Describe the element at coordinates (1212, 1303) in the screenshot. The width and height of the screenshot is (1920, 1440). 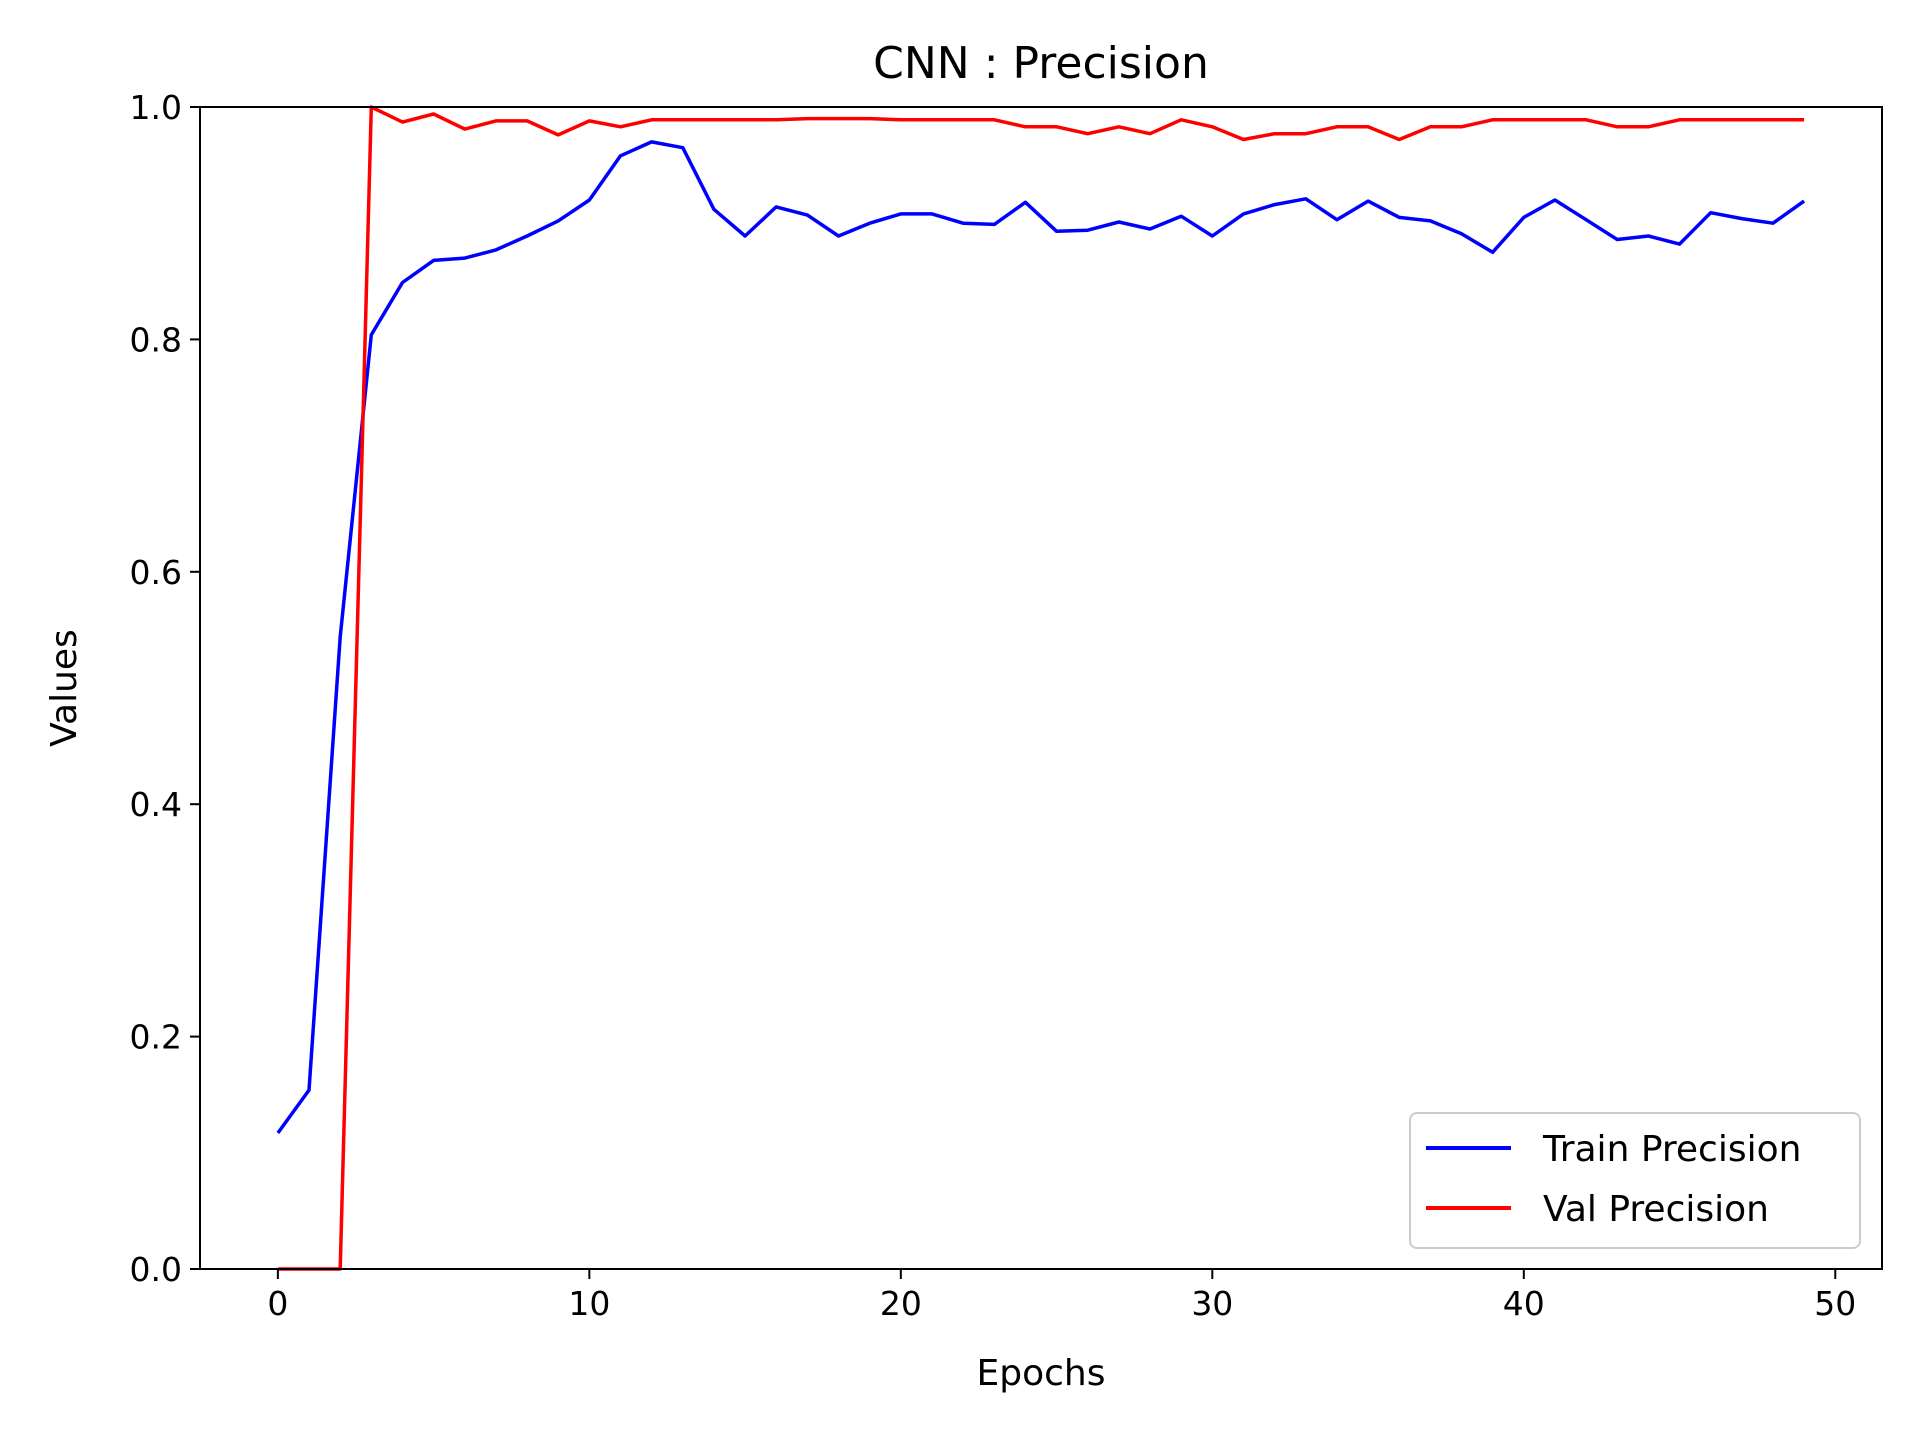
I see `x-tick-label: 30` at that location.